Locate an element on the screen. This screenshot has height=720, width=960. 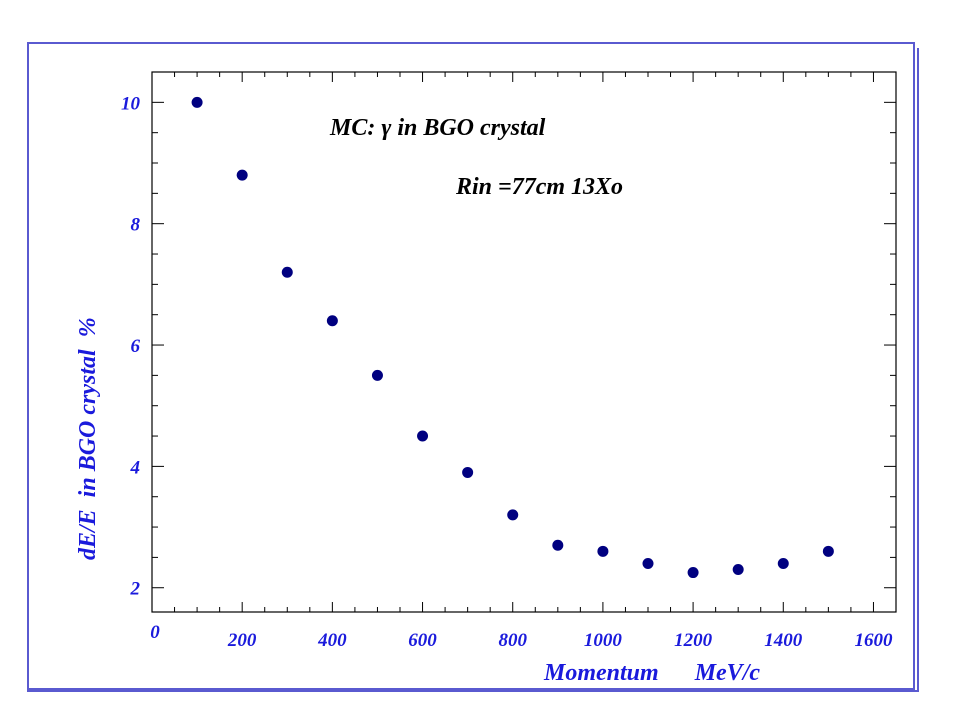
x-tick-label: 800 is located at coordinates (512, 640).